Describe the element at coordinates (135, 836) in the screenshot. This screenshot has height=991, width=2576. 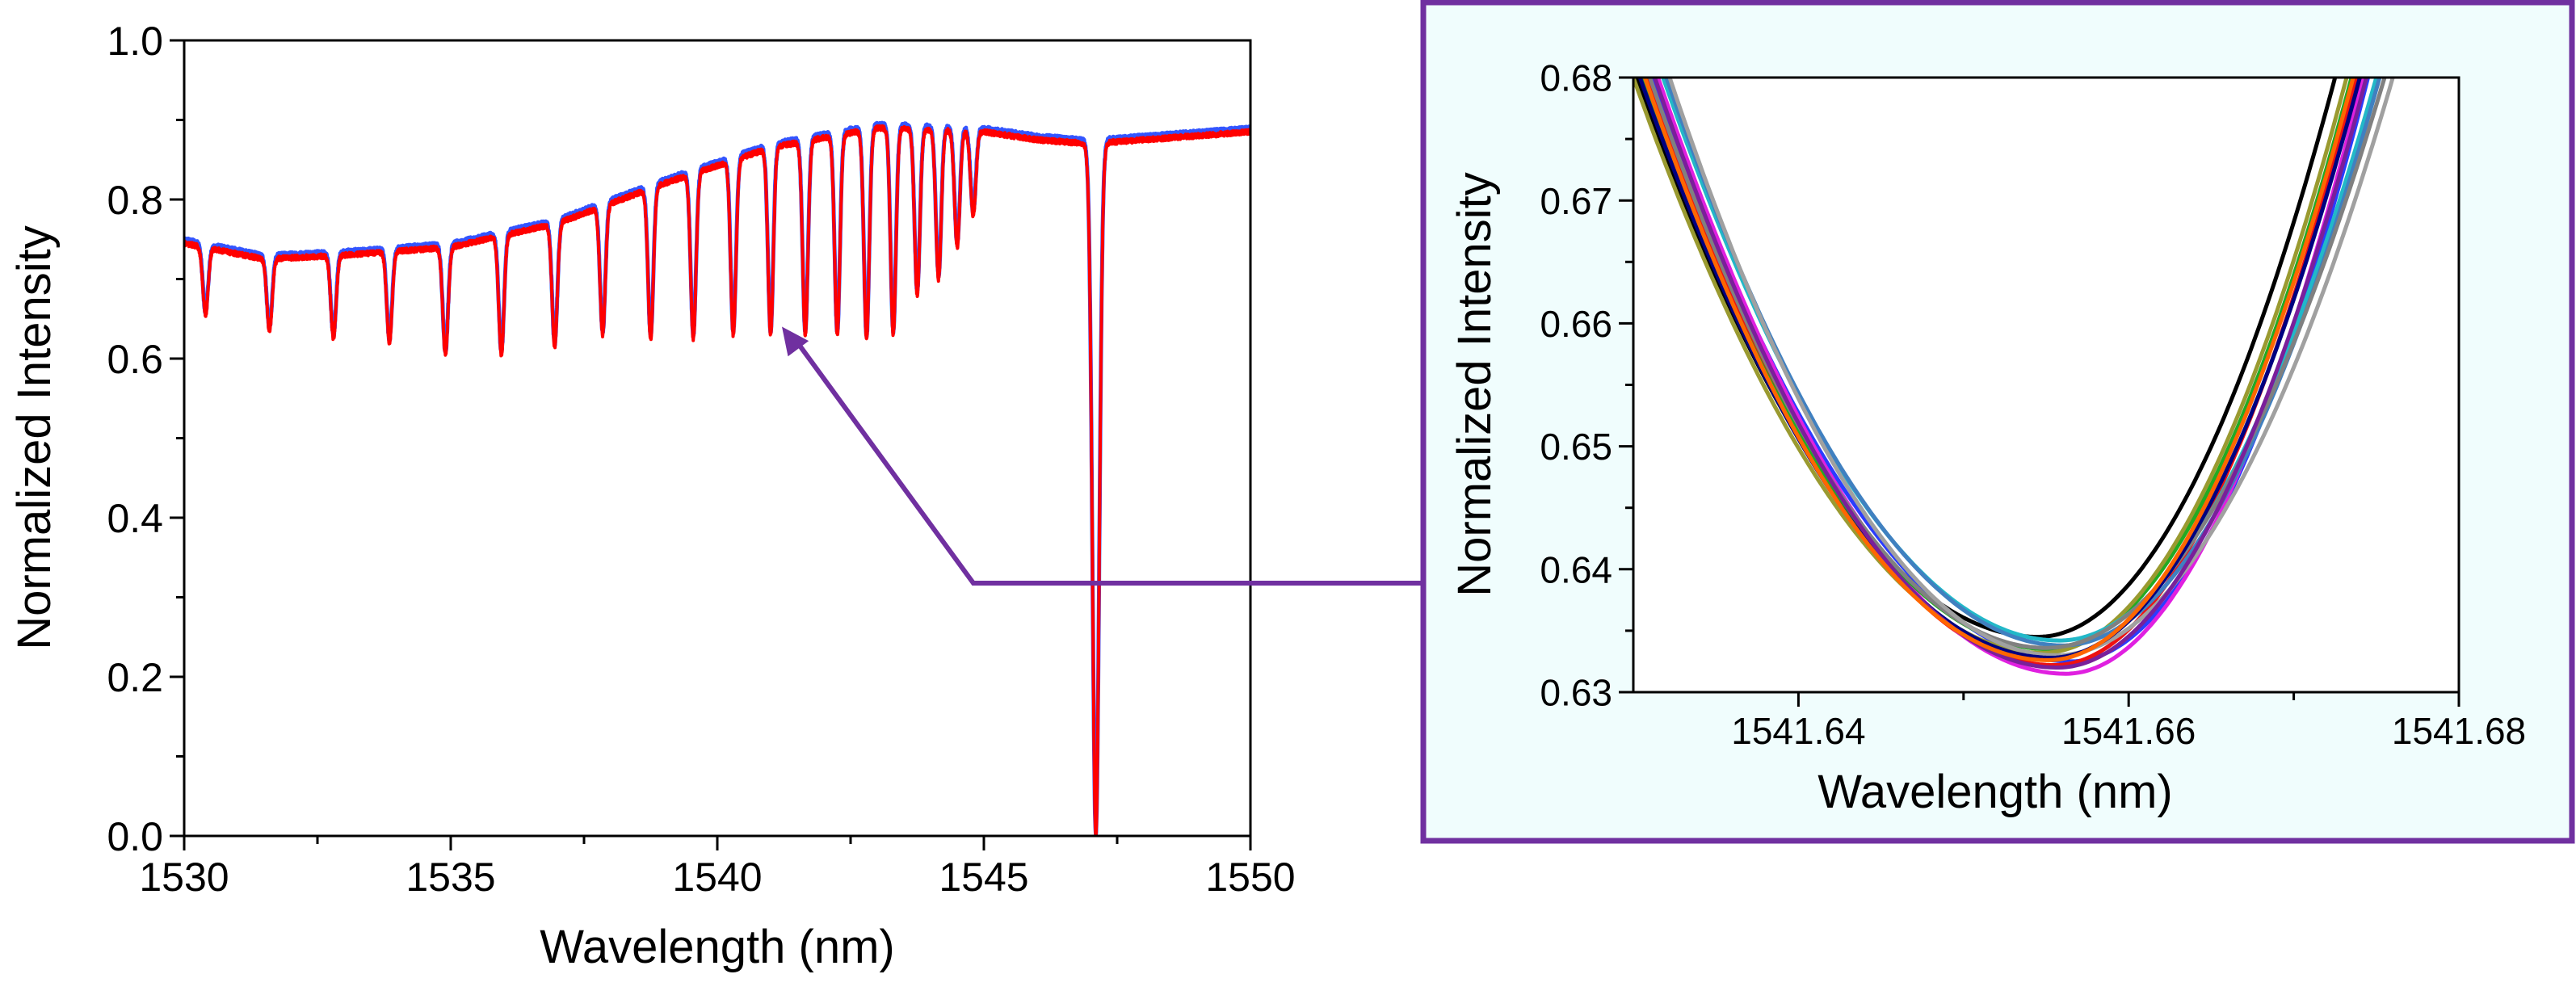
I see `y-tick-label: 0.0` at that location.